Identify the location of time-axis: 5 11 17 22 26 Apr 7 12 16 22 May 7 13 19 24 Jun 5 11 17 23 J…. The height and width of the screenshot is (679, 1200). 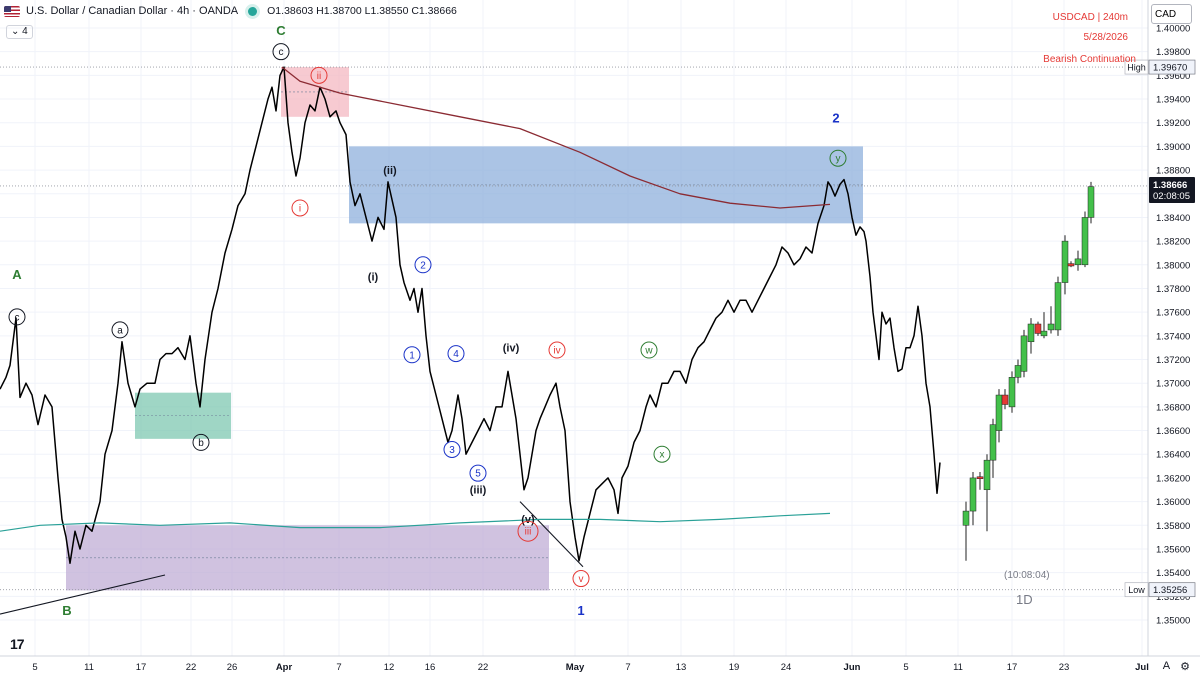
(600, 664).